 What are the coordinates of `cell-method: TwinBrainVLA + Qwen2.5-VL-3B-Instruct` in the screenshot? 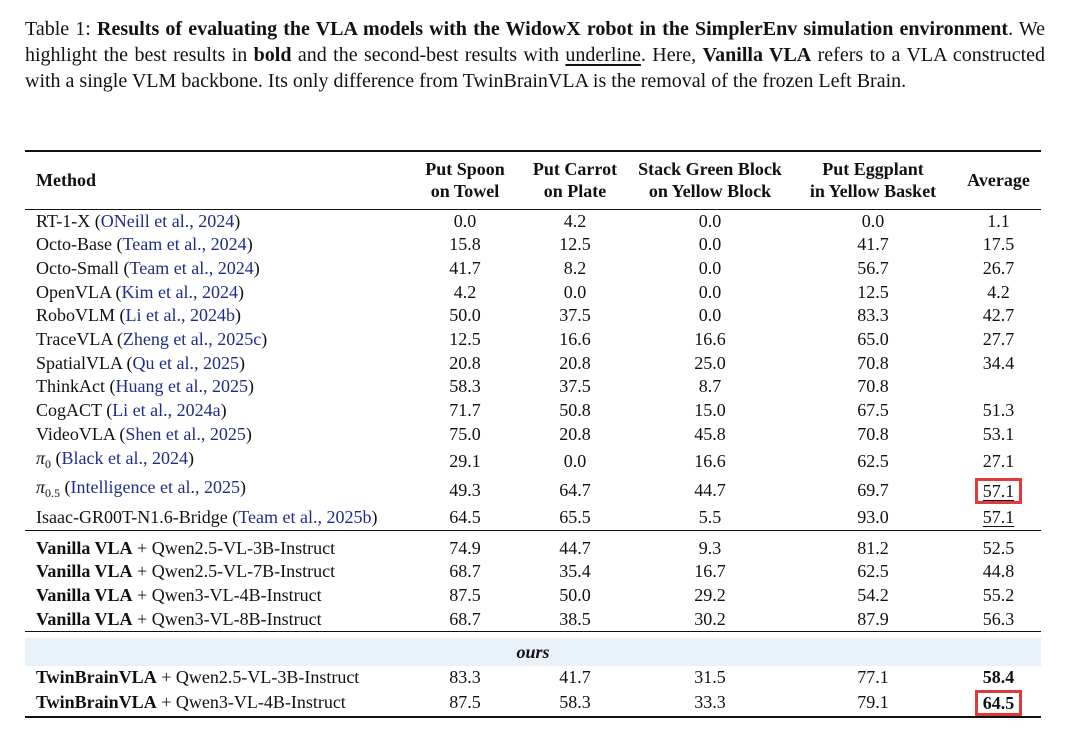 It's located at (217, 678).